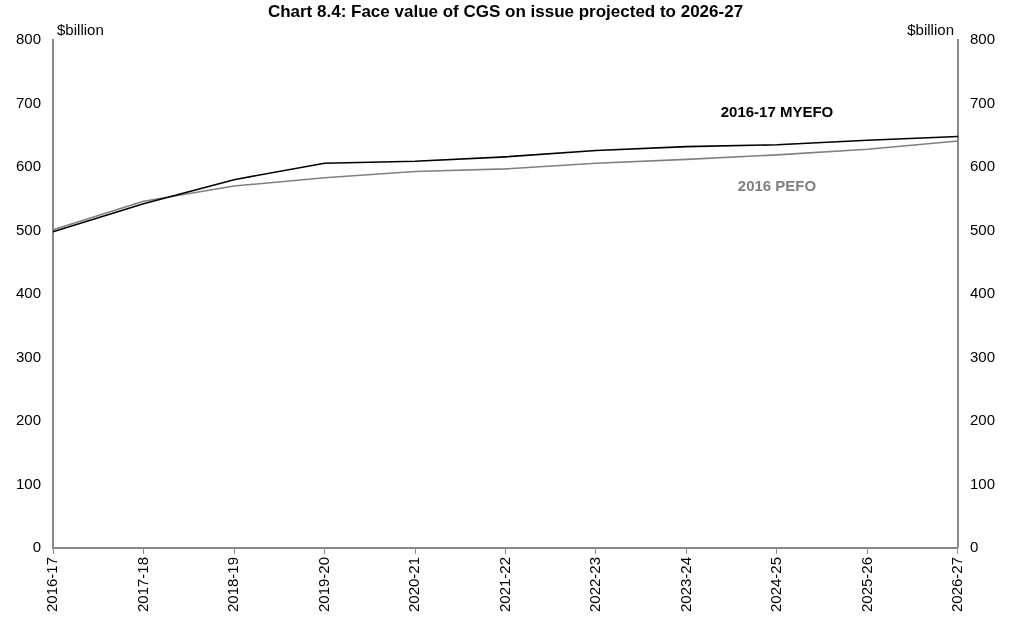 The image size is (1011, 619). What do you see at coordinates (29, 102) in the screenshot?
I see `y-tick-label: 700` at bounding box center [29, 102].